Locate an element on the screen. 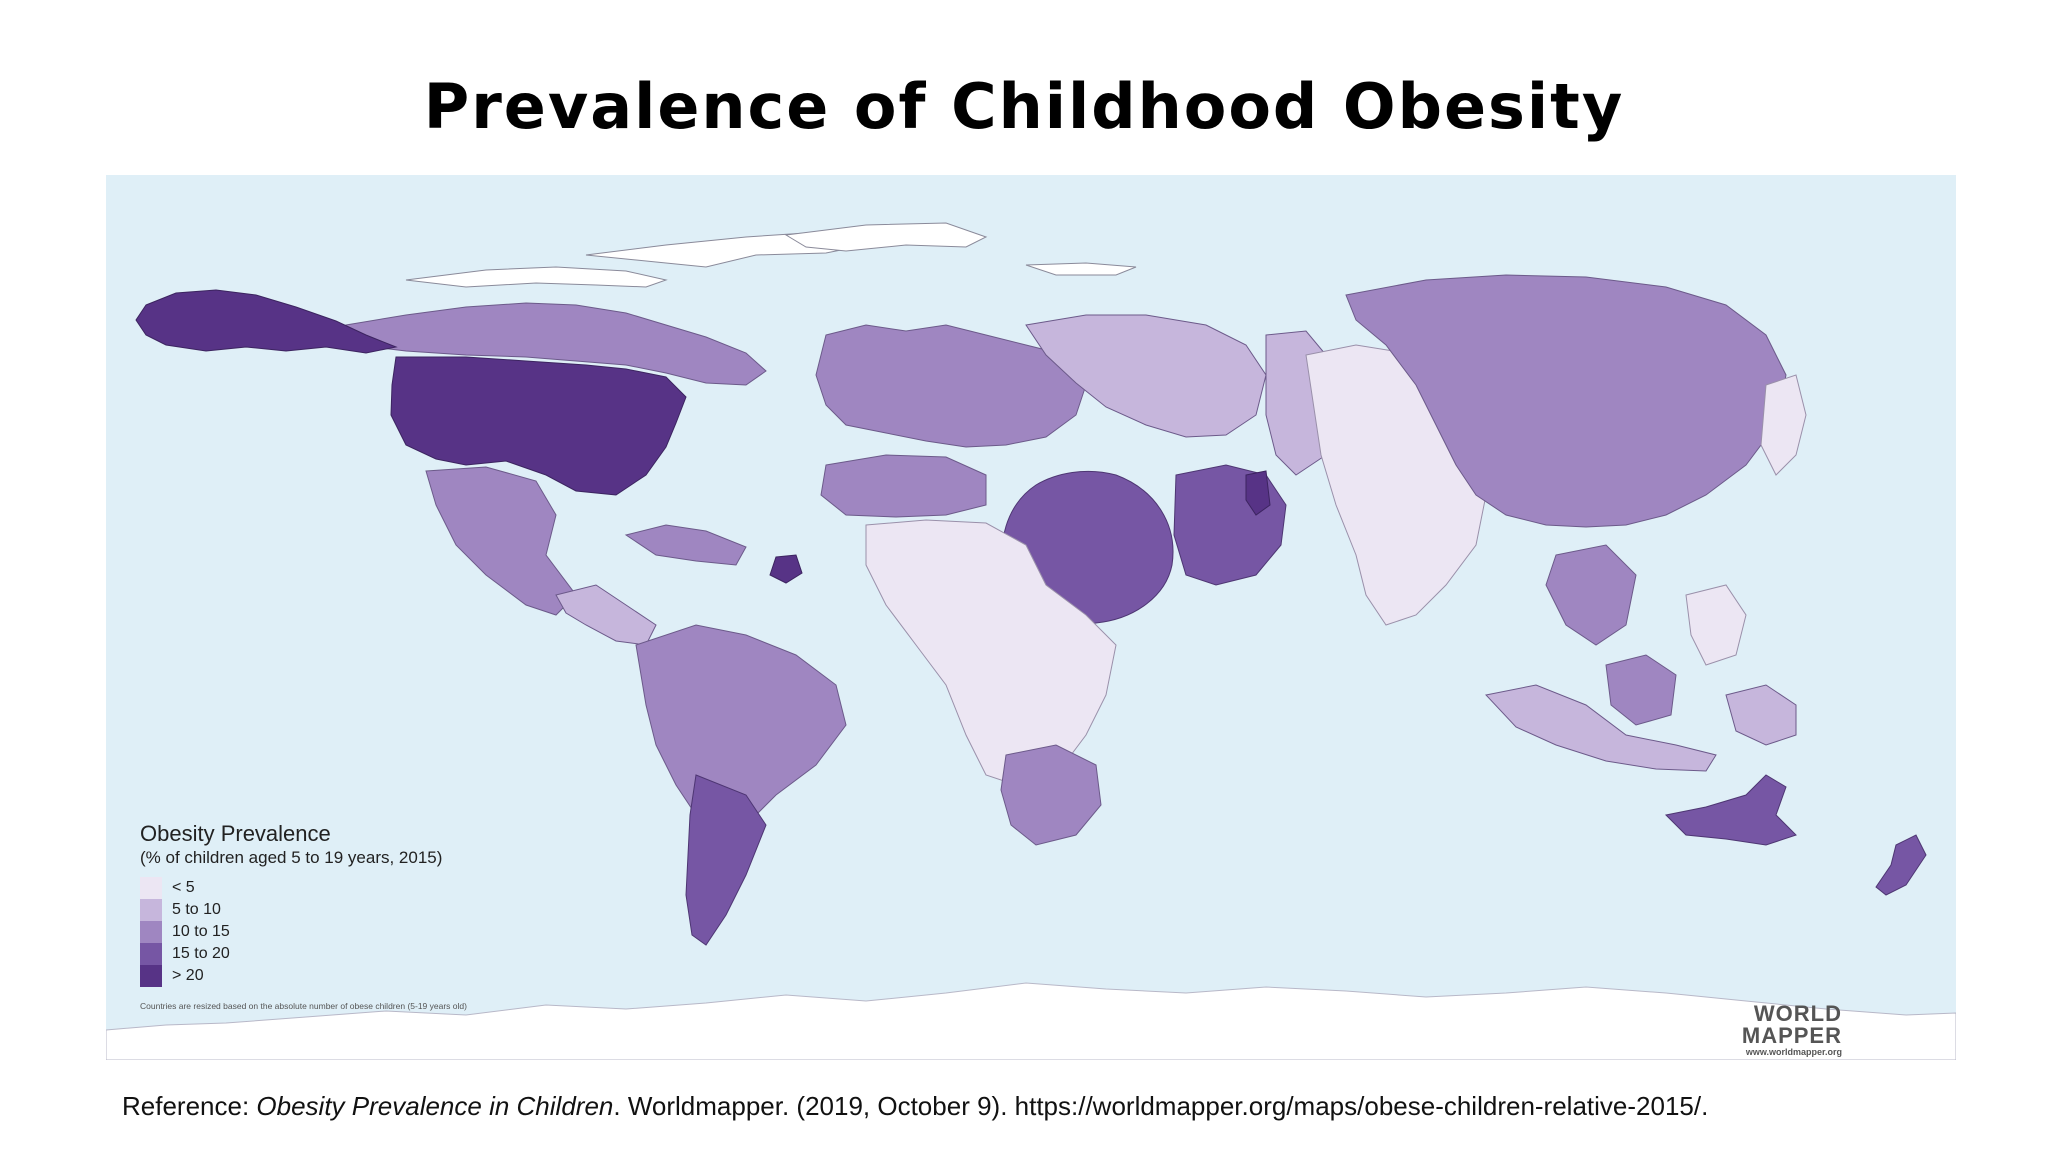 This screenshot has height=1152, width=2048. legend-label: 10 to 15 is located at coordinates (201, 931).